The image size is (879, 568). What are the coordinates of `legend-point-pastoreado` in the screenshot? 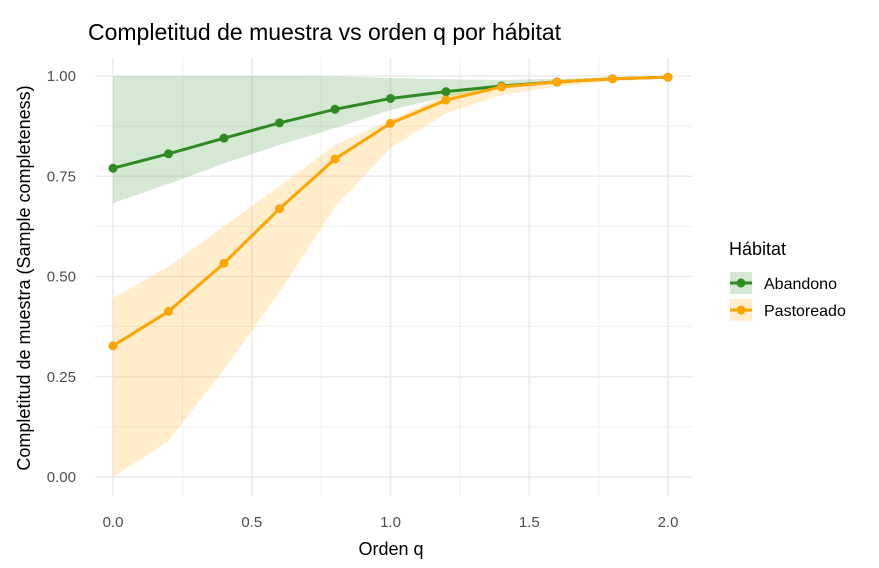 It's located at (741, 310).